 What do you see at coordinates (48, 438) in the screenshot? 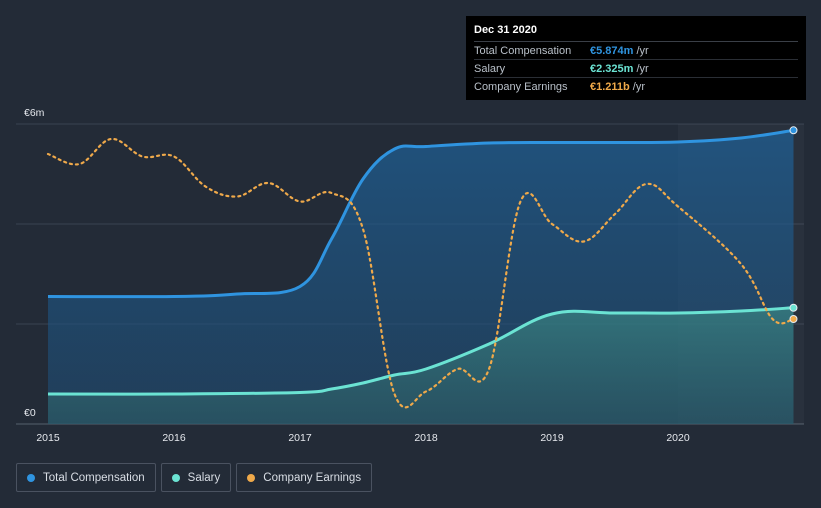
I see `x-tick-label: 2015` at bounding box center [48, 438].